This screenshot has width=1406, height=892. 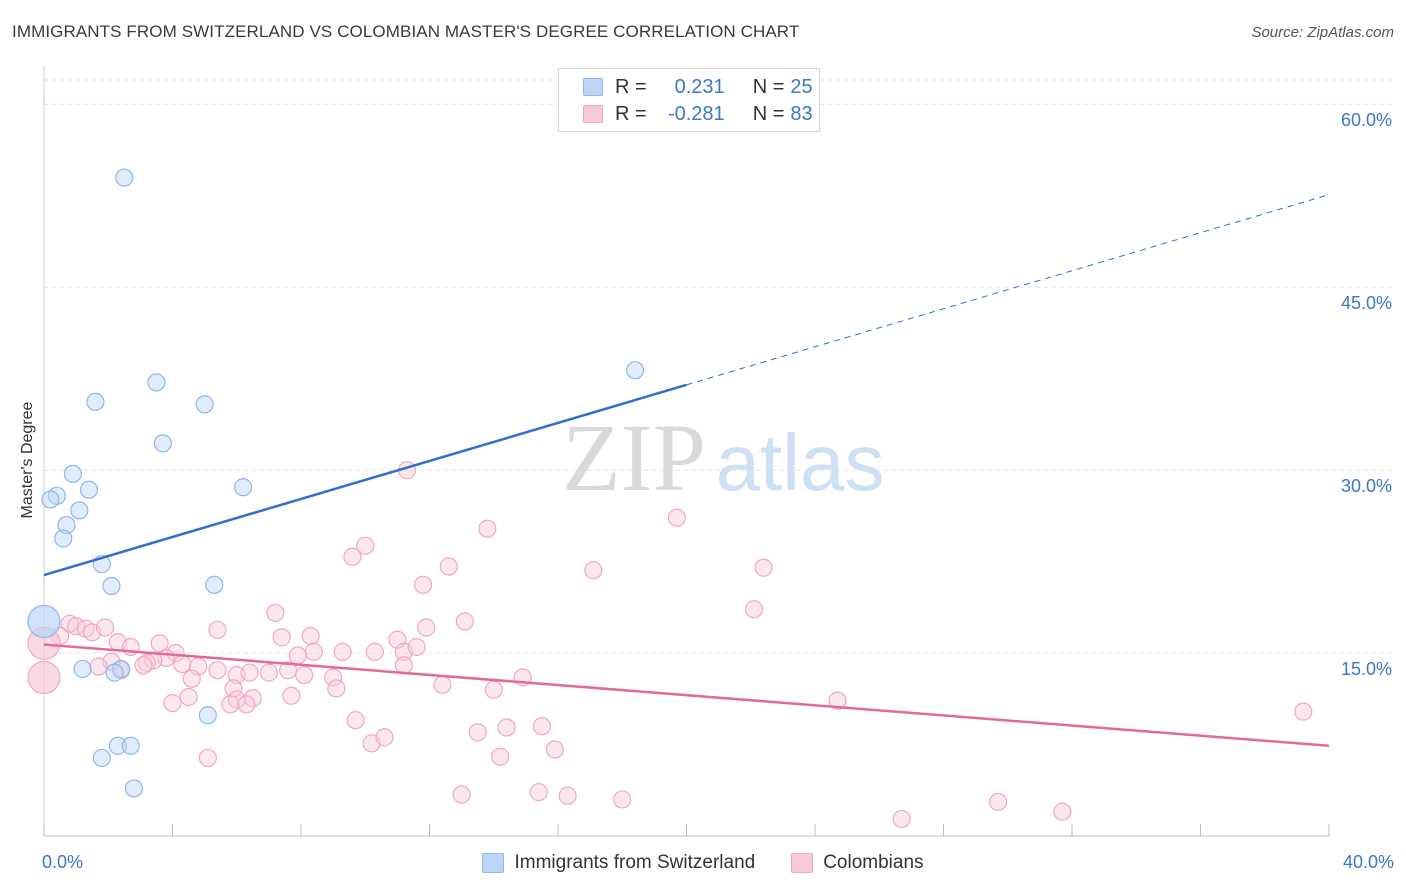 I want to click on legend-row-switzerland: R = 0.231 N = 25, so click(x=698, y=87).